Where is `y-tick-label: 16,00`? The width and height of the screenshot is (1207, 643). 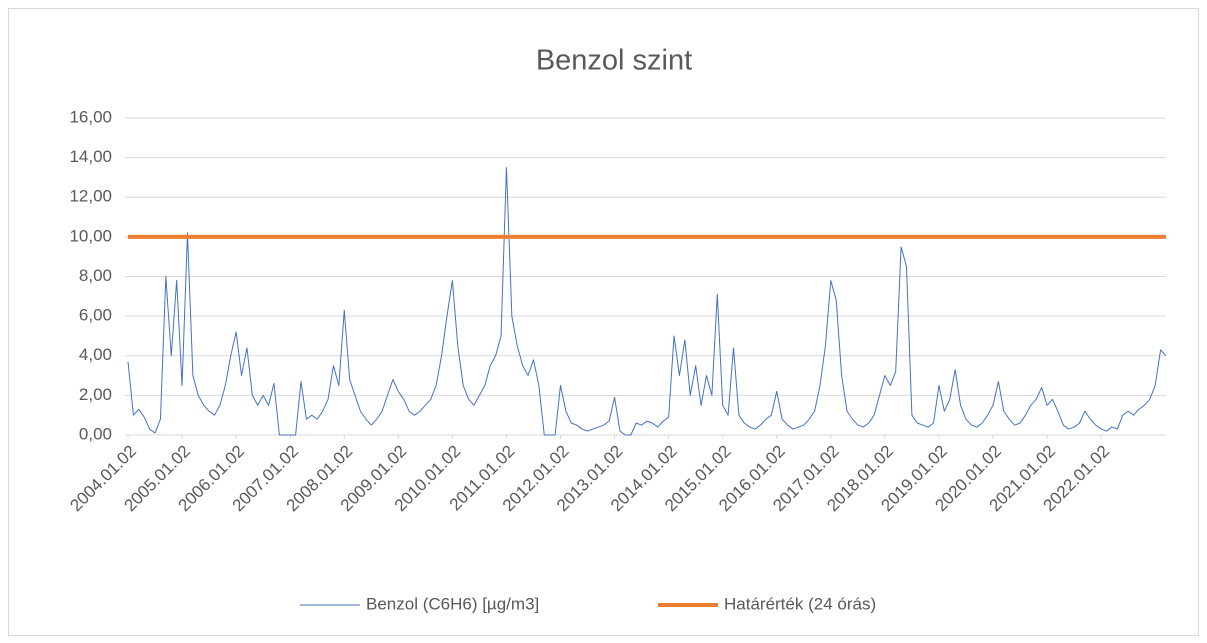 y-tick-label: 16,00 is located at coordinates (90, 116).